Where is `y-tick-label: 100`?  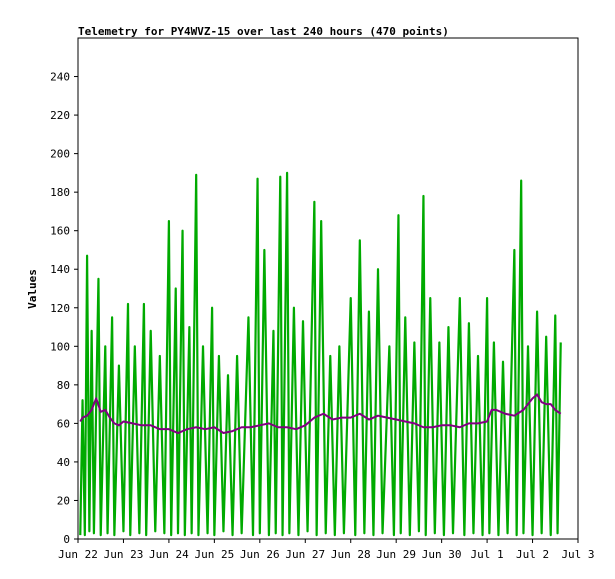 y-tick-label: 100 is located at coordinates (60, 346).